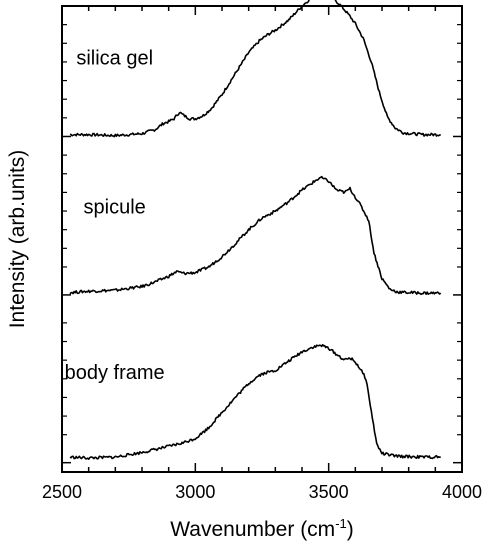 The width and height of the screenshot is (489, 550). What do you see at coordinates (62, 492) in the screenshot?
I see `x-tick-label: 2500` at bounding box center [62, 492].